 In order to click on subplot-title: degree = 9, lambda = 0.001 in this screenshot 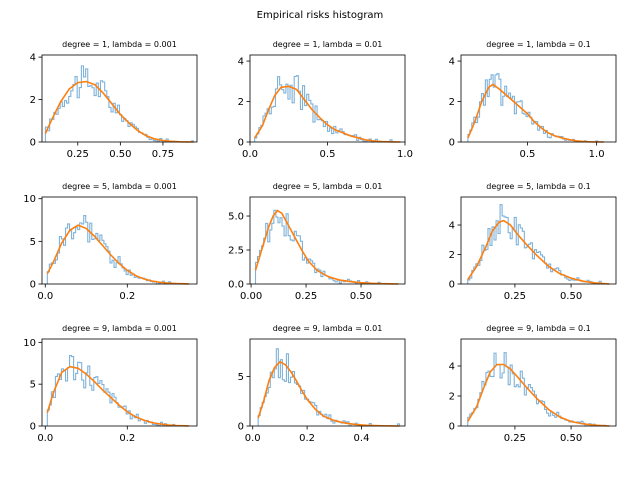, I will do `click(119, 328)`.